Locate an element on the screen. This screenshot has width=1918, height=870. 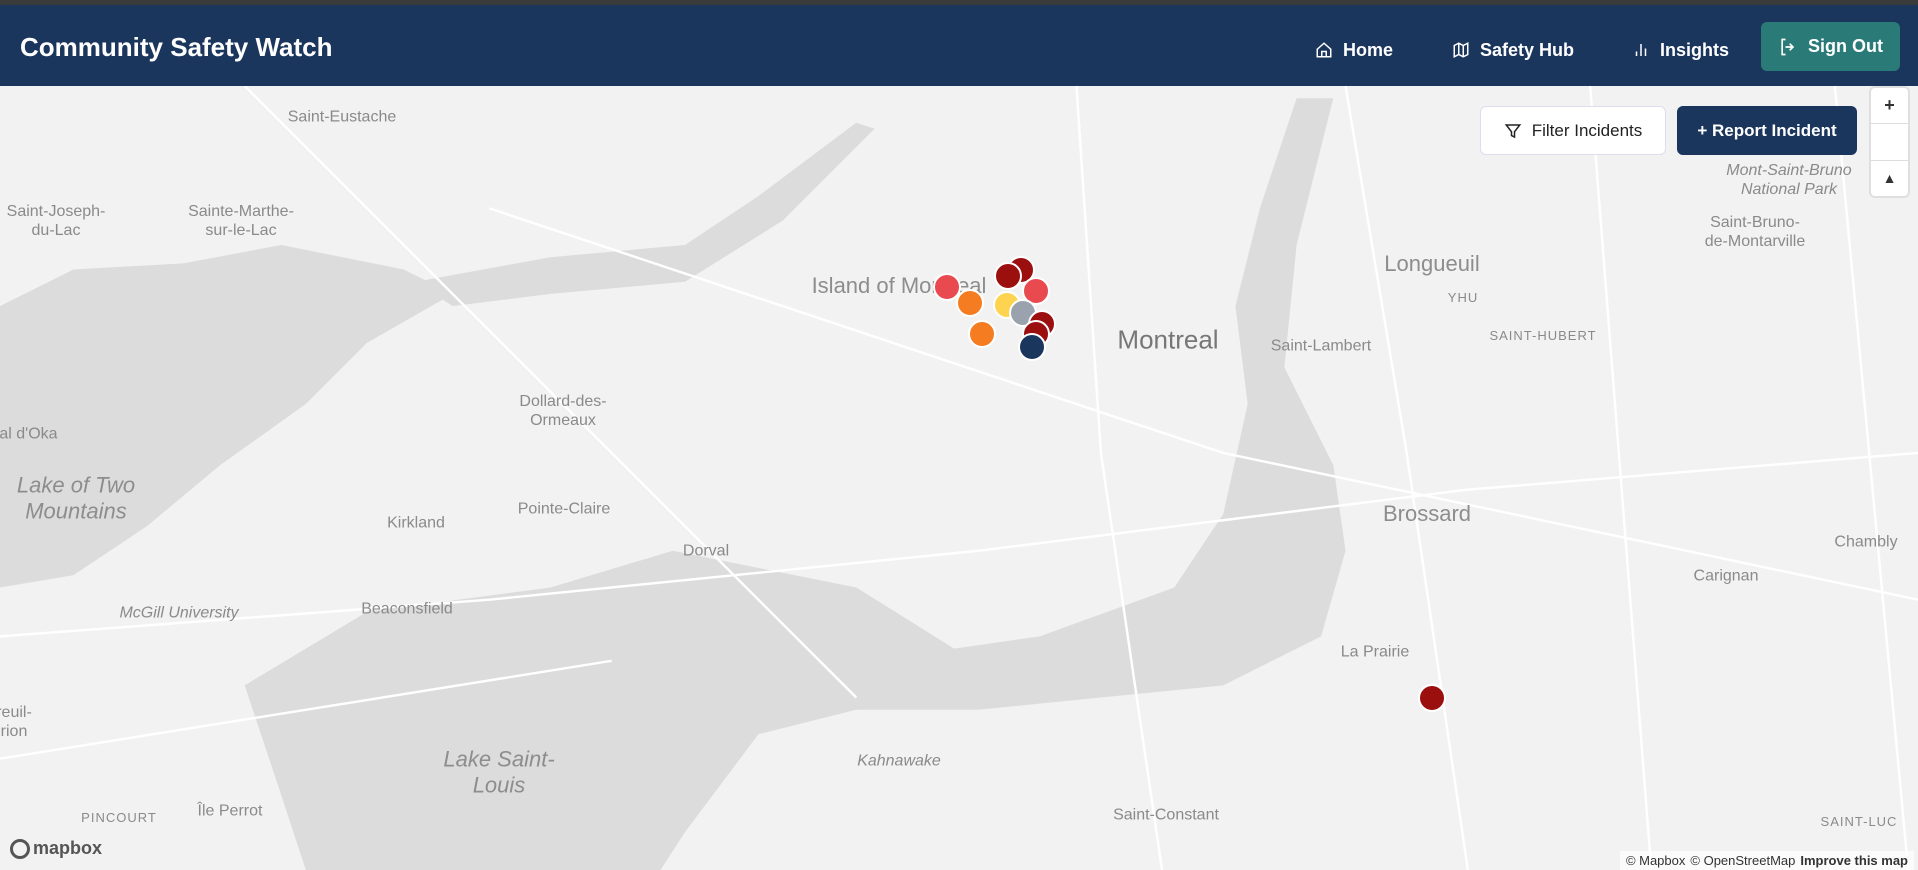
map-place-label: Dorval is located at coordinates (706, 551).